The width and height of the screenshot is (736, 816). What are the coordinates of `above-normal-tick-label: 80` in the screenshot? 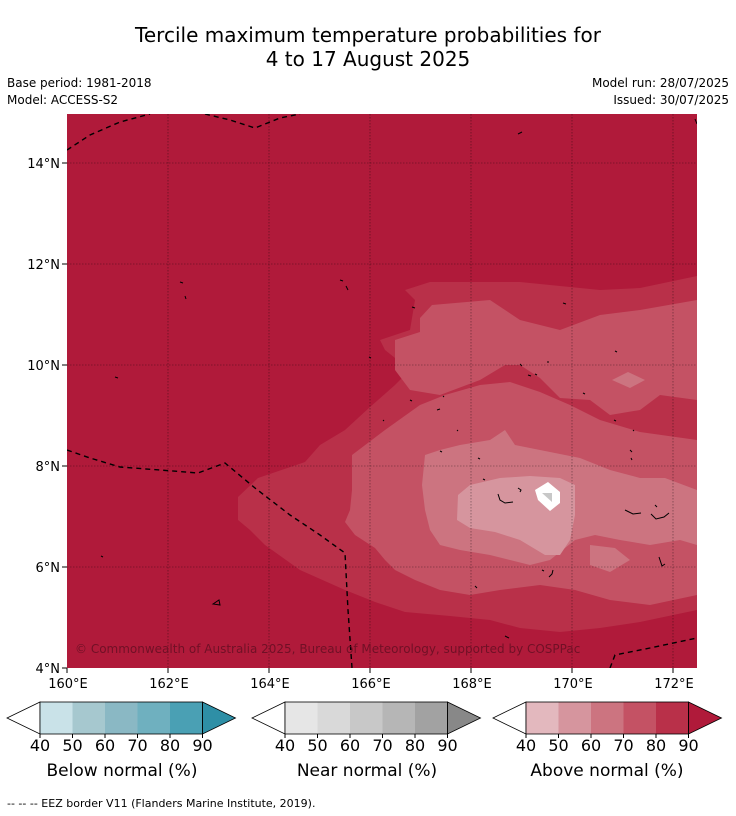 It's located at (656, 745).